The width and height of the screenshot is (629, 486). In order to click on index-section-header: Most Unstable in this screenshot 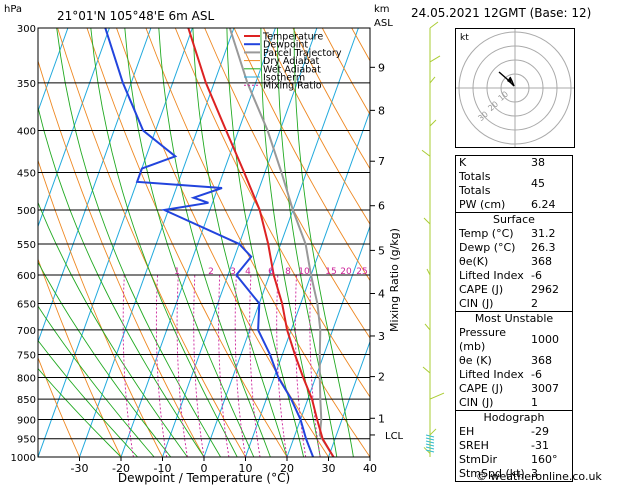, I will do `click(514, 318)`.